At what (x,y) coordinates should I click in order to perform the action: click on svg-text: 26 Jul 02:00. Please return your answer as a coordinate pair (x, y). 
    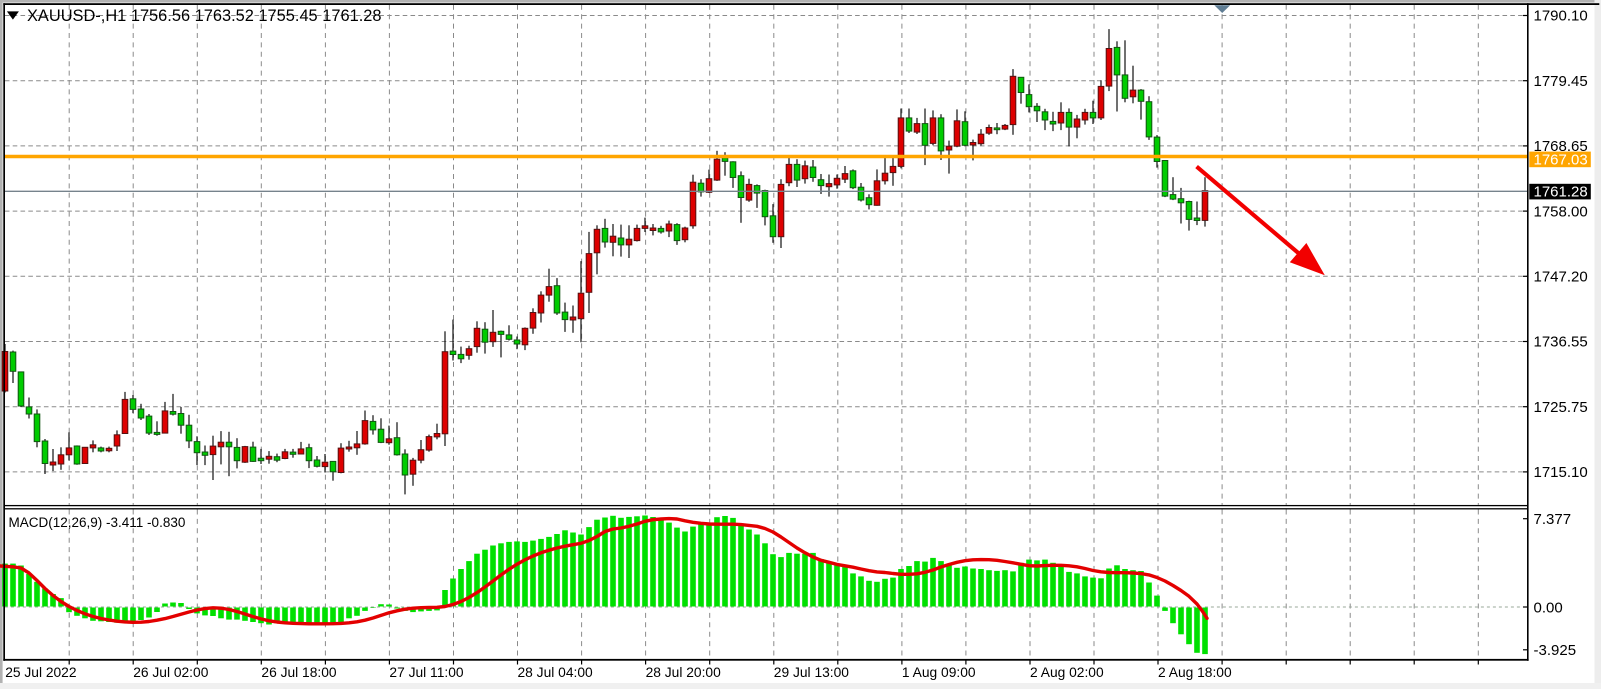
    Looking at the image, I should click on (171, 672).